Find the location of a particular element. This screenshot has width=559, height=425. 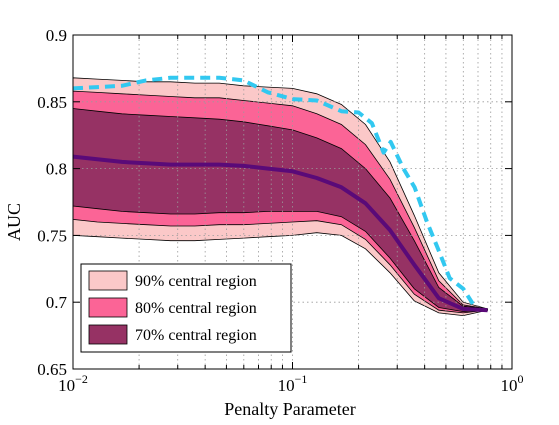

x-tick-label: 10⁻¹ is located at coordinates (293, 383).